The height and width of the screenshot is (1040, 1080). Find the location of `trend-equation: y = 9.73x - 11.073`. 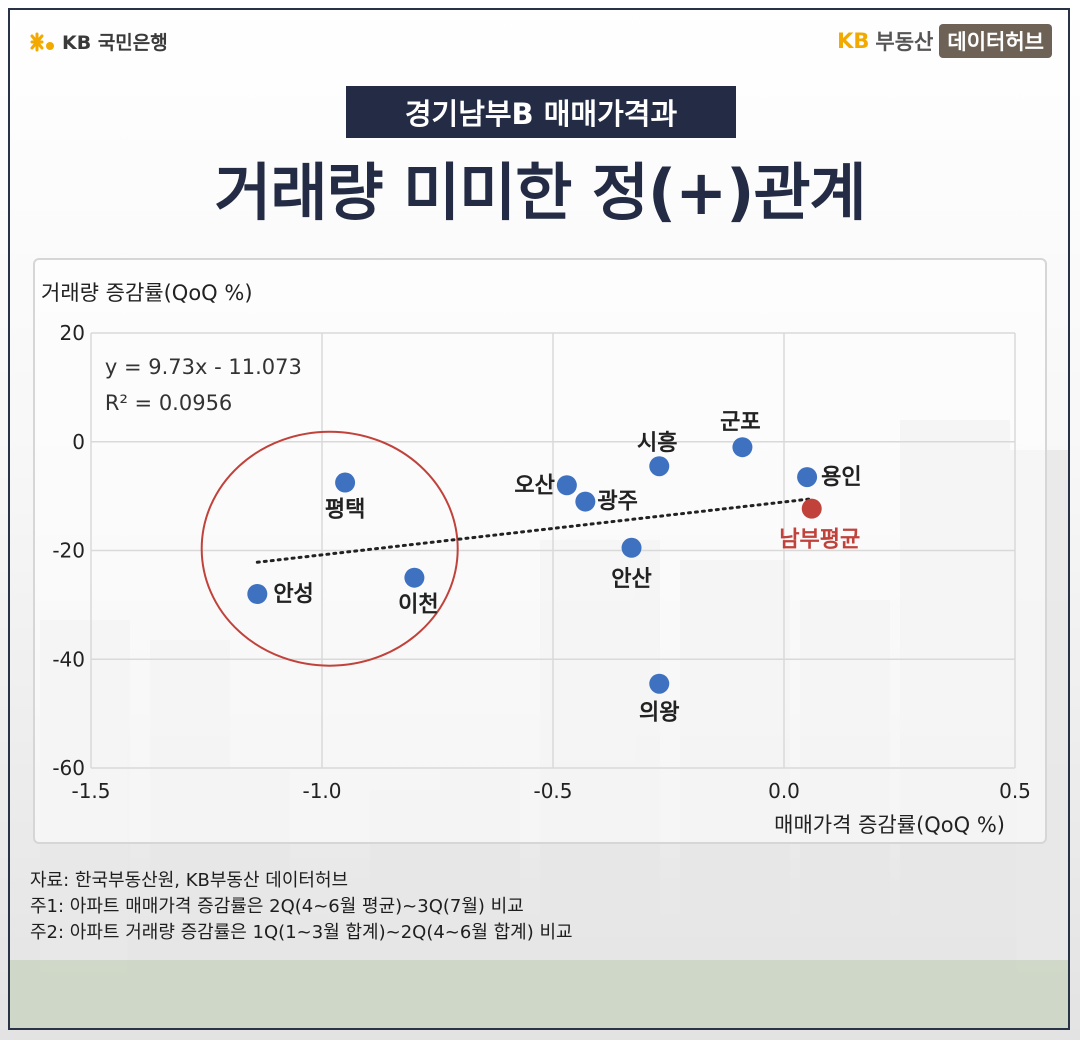

trend-equation: y = 9.73x - 11.073 is located at coordinates (203, 367).